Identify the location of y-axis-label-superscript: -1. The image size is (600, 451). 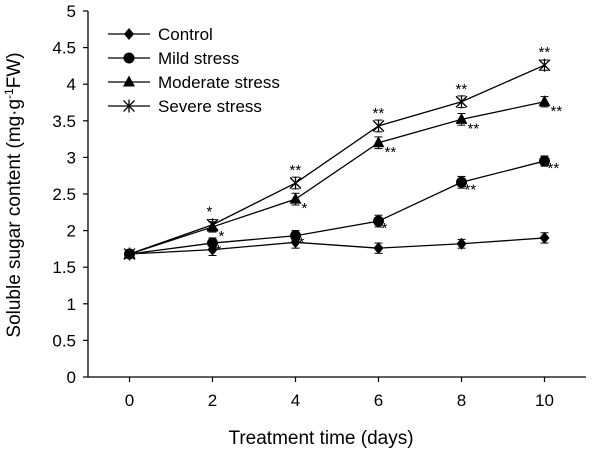
(9, 93).